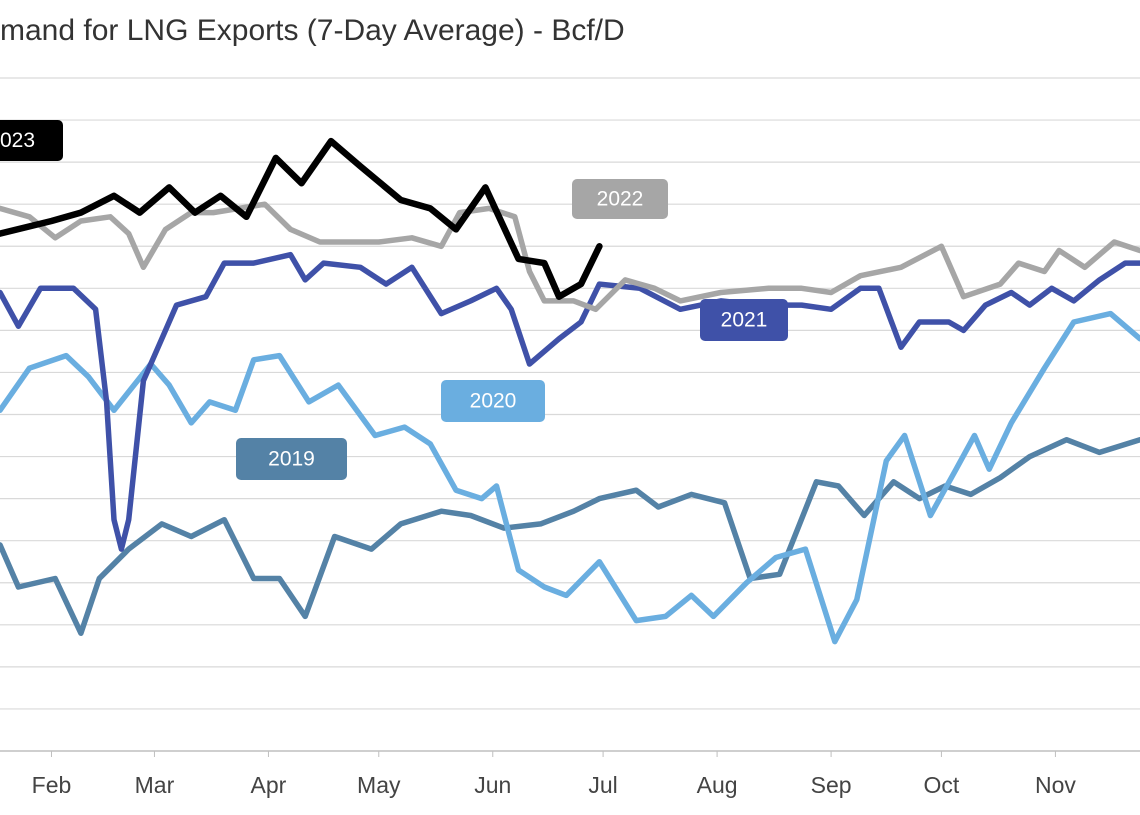 The height and width of the screenshot is (815, 1140). What do you see at coordinates (942, 785) in the screenshot?
I see `x-tick-label: Oct` at bounding box center [942, 785].